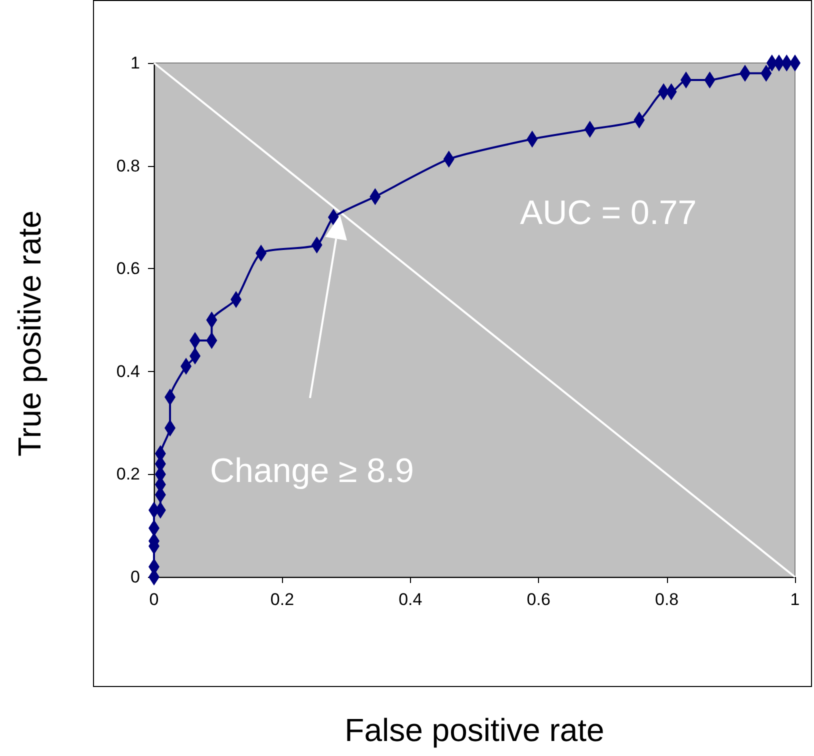  I want to click on x-tick-label: 0.2, so click(282, 599).